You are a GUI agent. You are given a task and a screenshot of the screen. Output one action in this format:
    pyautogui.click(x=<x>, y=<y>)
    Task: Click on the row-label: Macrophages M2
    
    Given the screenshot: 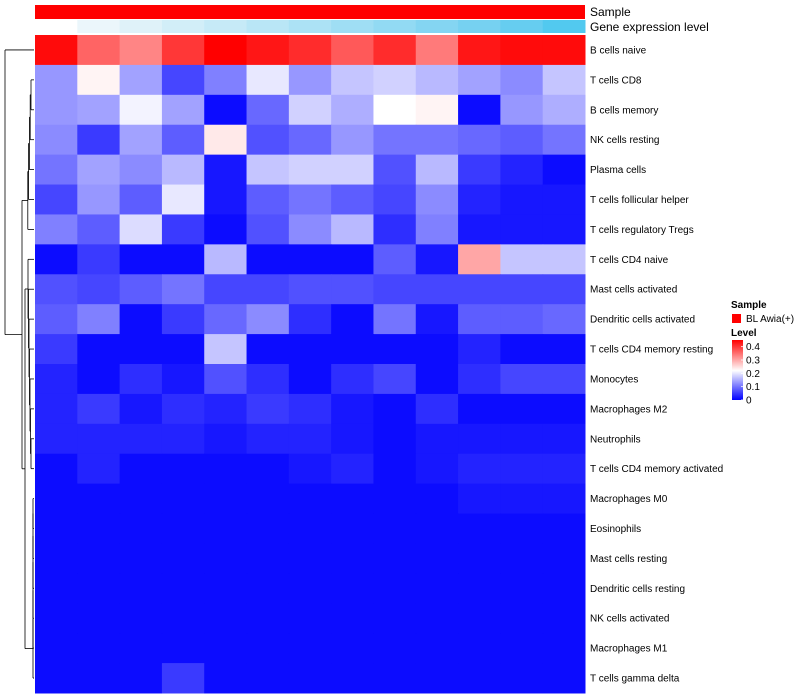 What is the action you would take?
    pyautogui.click(x=629, y=409)
    